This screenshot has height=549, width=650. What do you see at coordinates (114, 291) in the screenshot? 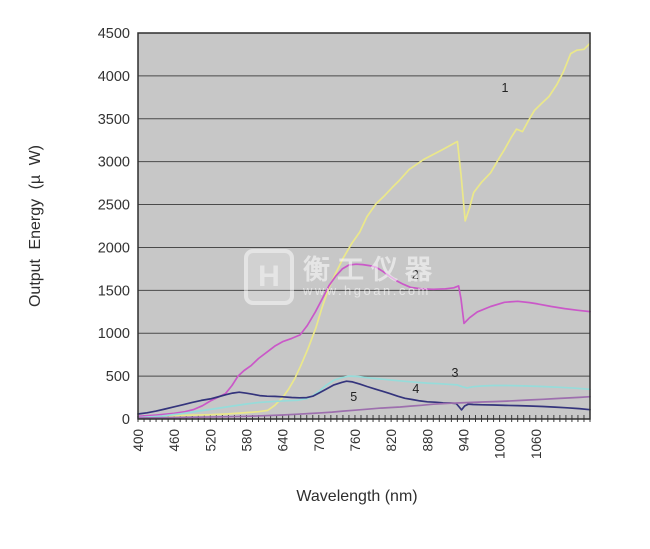
I see `y-tick-label-1500: 1500` at bounding box center [114, 291].